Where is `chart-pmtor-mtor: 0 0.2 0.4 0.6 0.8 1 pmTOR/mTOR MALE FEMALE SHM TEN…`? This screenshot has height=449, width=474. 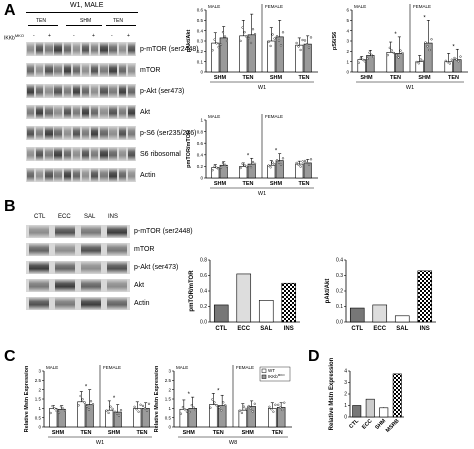 chart-pmtor-mtor: 0 0.2 0.4 0.6 0.8 1 pmTOR/mTOR MALE FEMALE SHM TEN… is located at coordinates (252, 155).